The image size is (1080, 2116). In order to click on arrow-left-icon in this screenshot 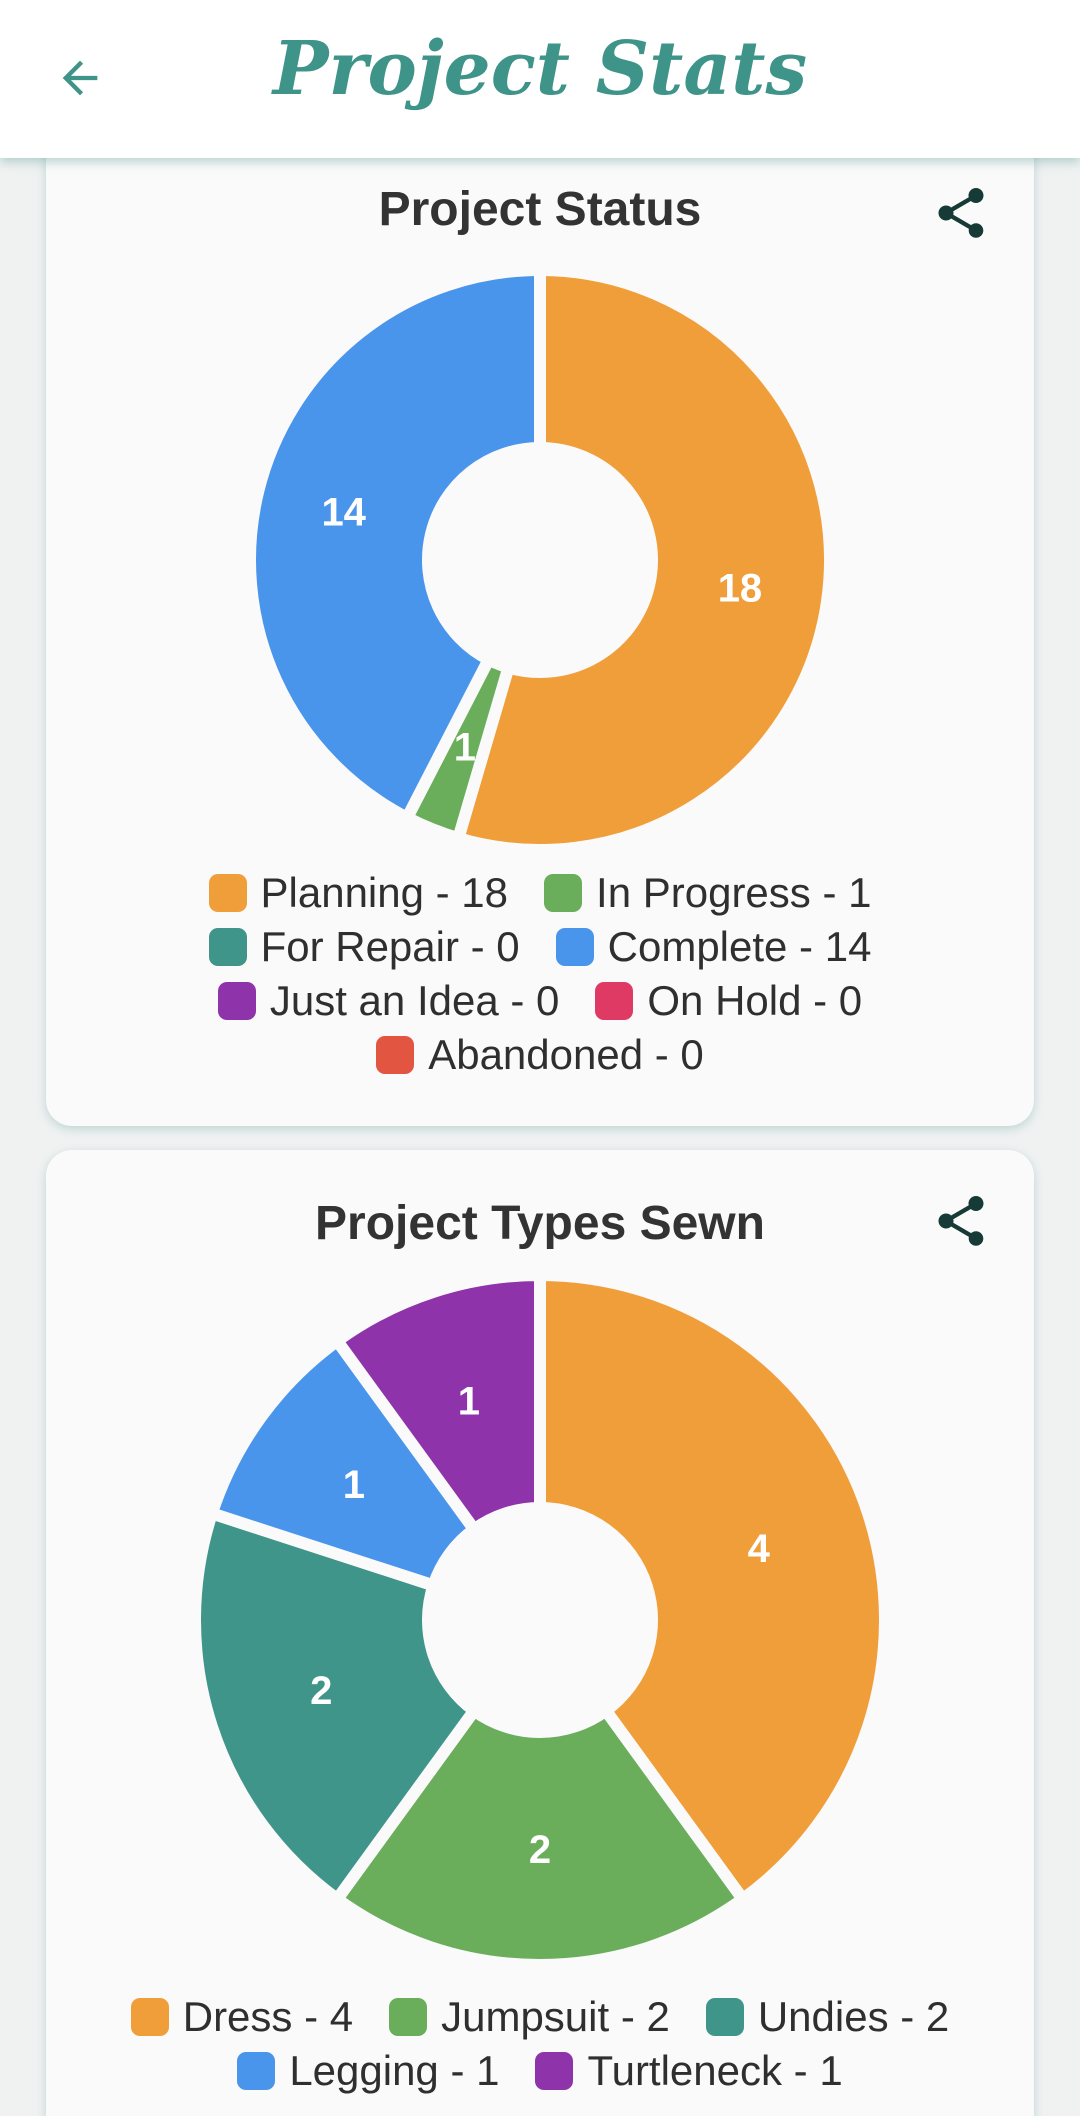, I will do `click(80, 78)`.